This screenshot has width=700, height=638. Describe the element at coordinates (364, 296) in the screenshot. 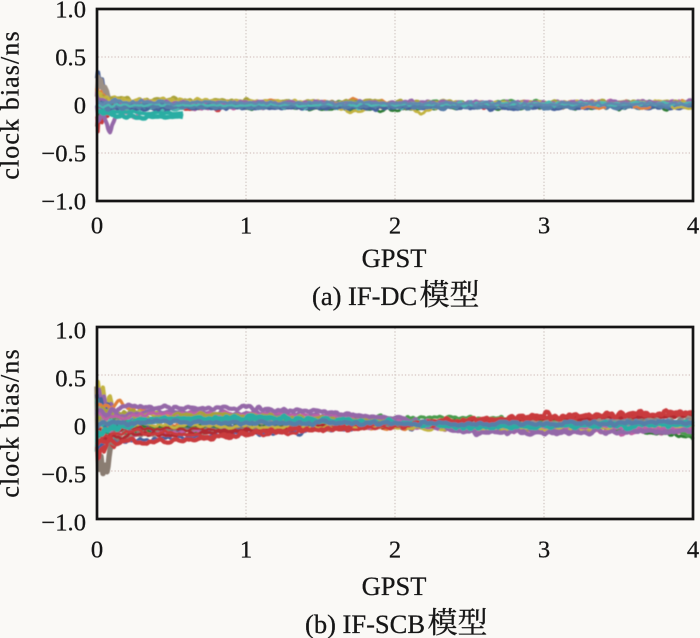

I see `svg-text: (a) IF-DC` at that location.